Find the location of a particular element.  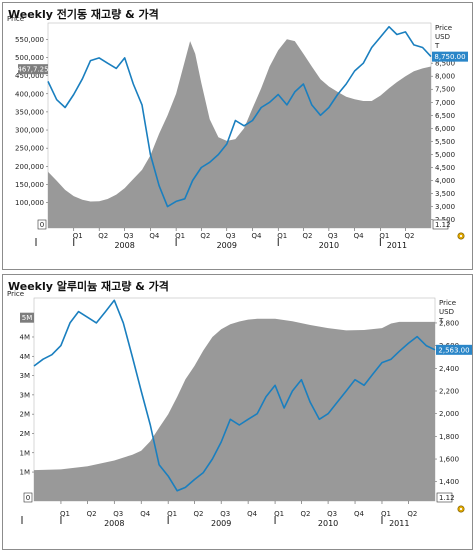

right-value-badge-label: 2,563.00 is located at coordinates (453, 350).